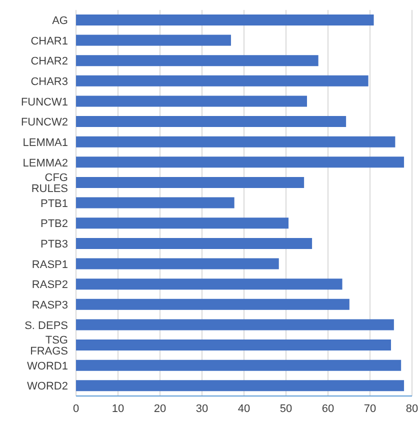 The height and width of the screenshot is (422, 420). Describe the element at coordinates (45, 142) in the screenshot. I see `y-tick-label: LEMMA1` at that location.